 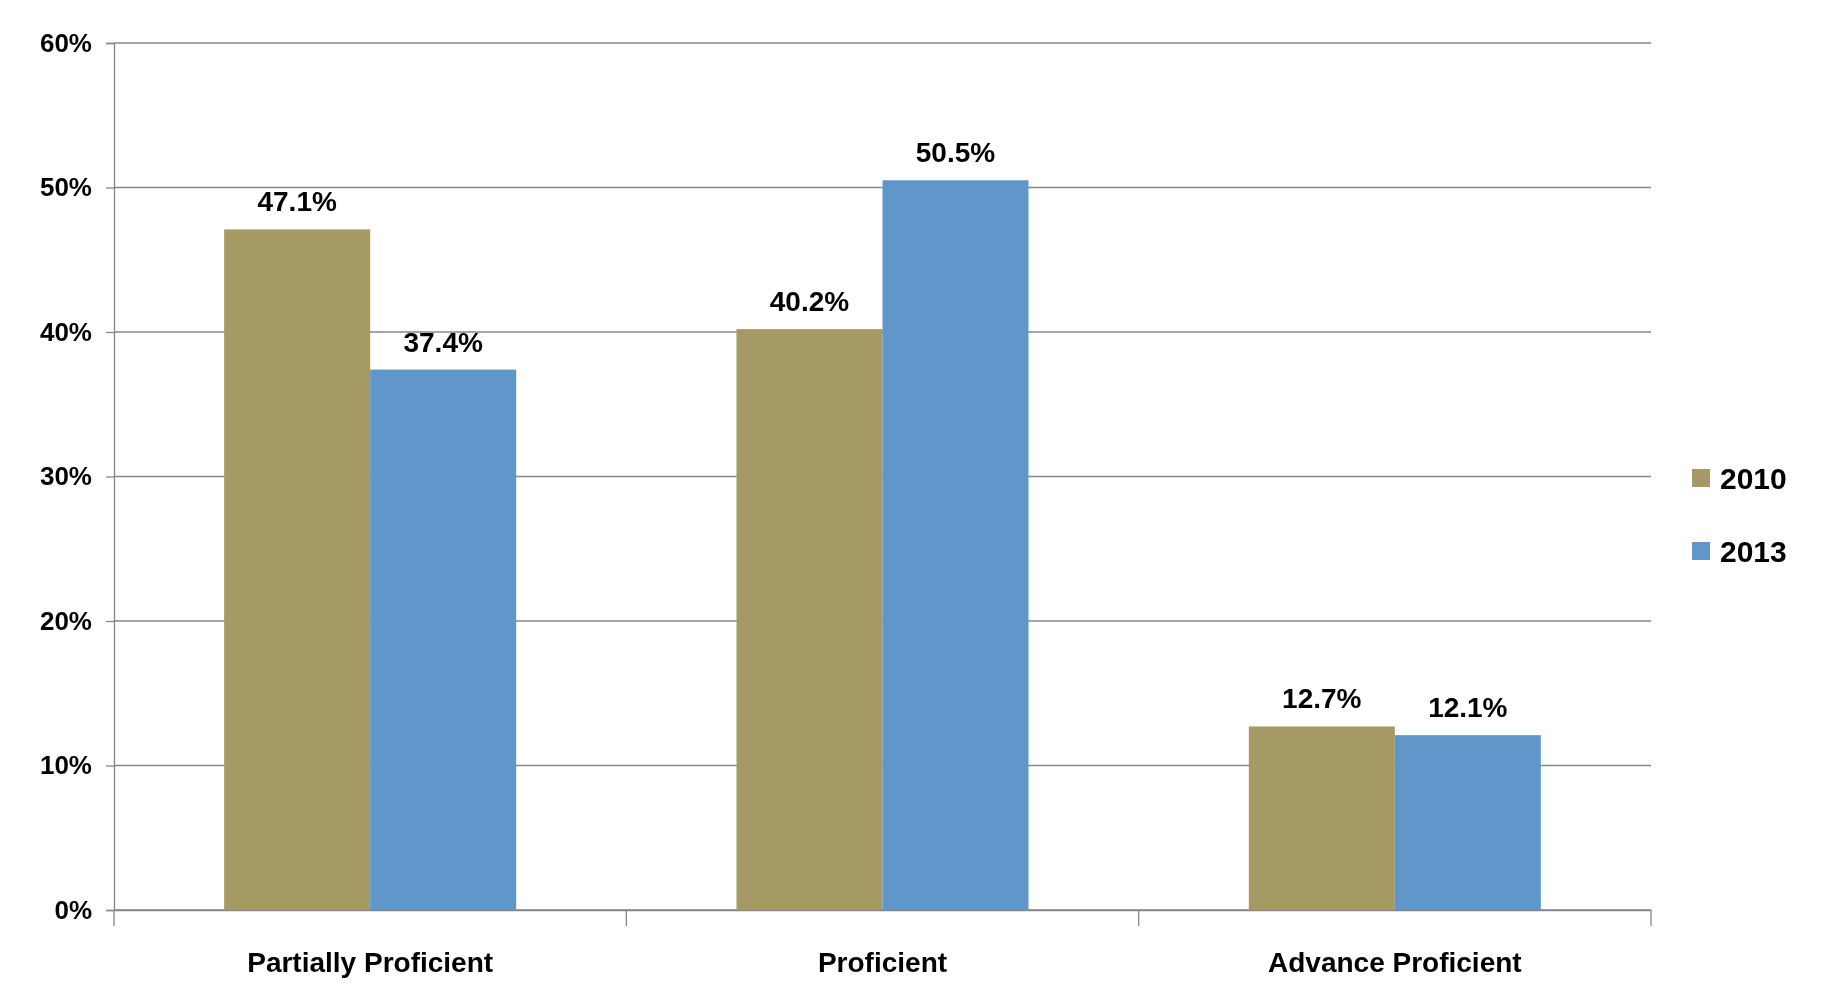 What do you see at coordinates (1753, 478) in the screenshot?
I see `legend-label: 2010` at bounding box center [1753, 478].